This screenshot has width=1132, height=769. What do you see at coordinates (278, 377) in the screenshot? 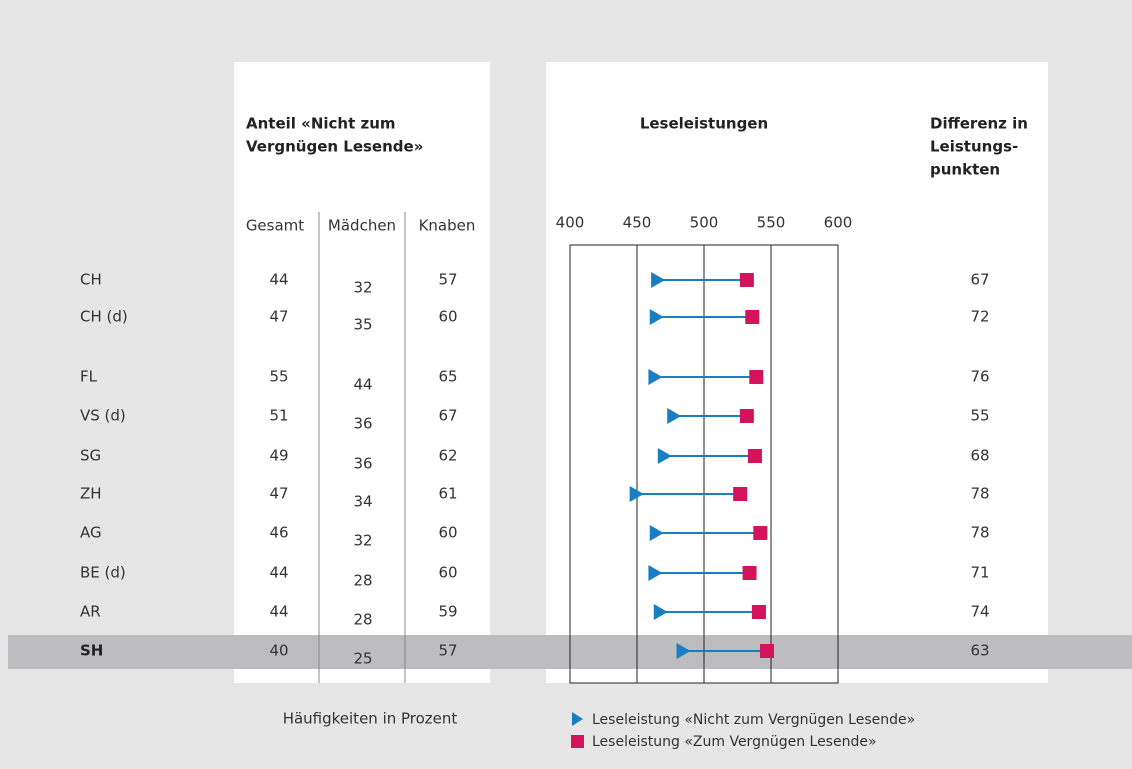
I see `table-cell: 55` at bounding box center [278, 377].